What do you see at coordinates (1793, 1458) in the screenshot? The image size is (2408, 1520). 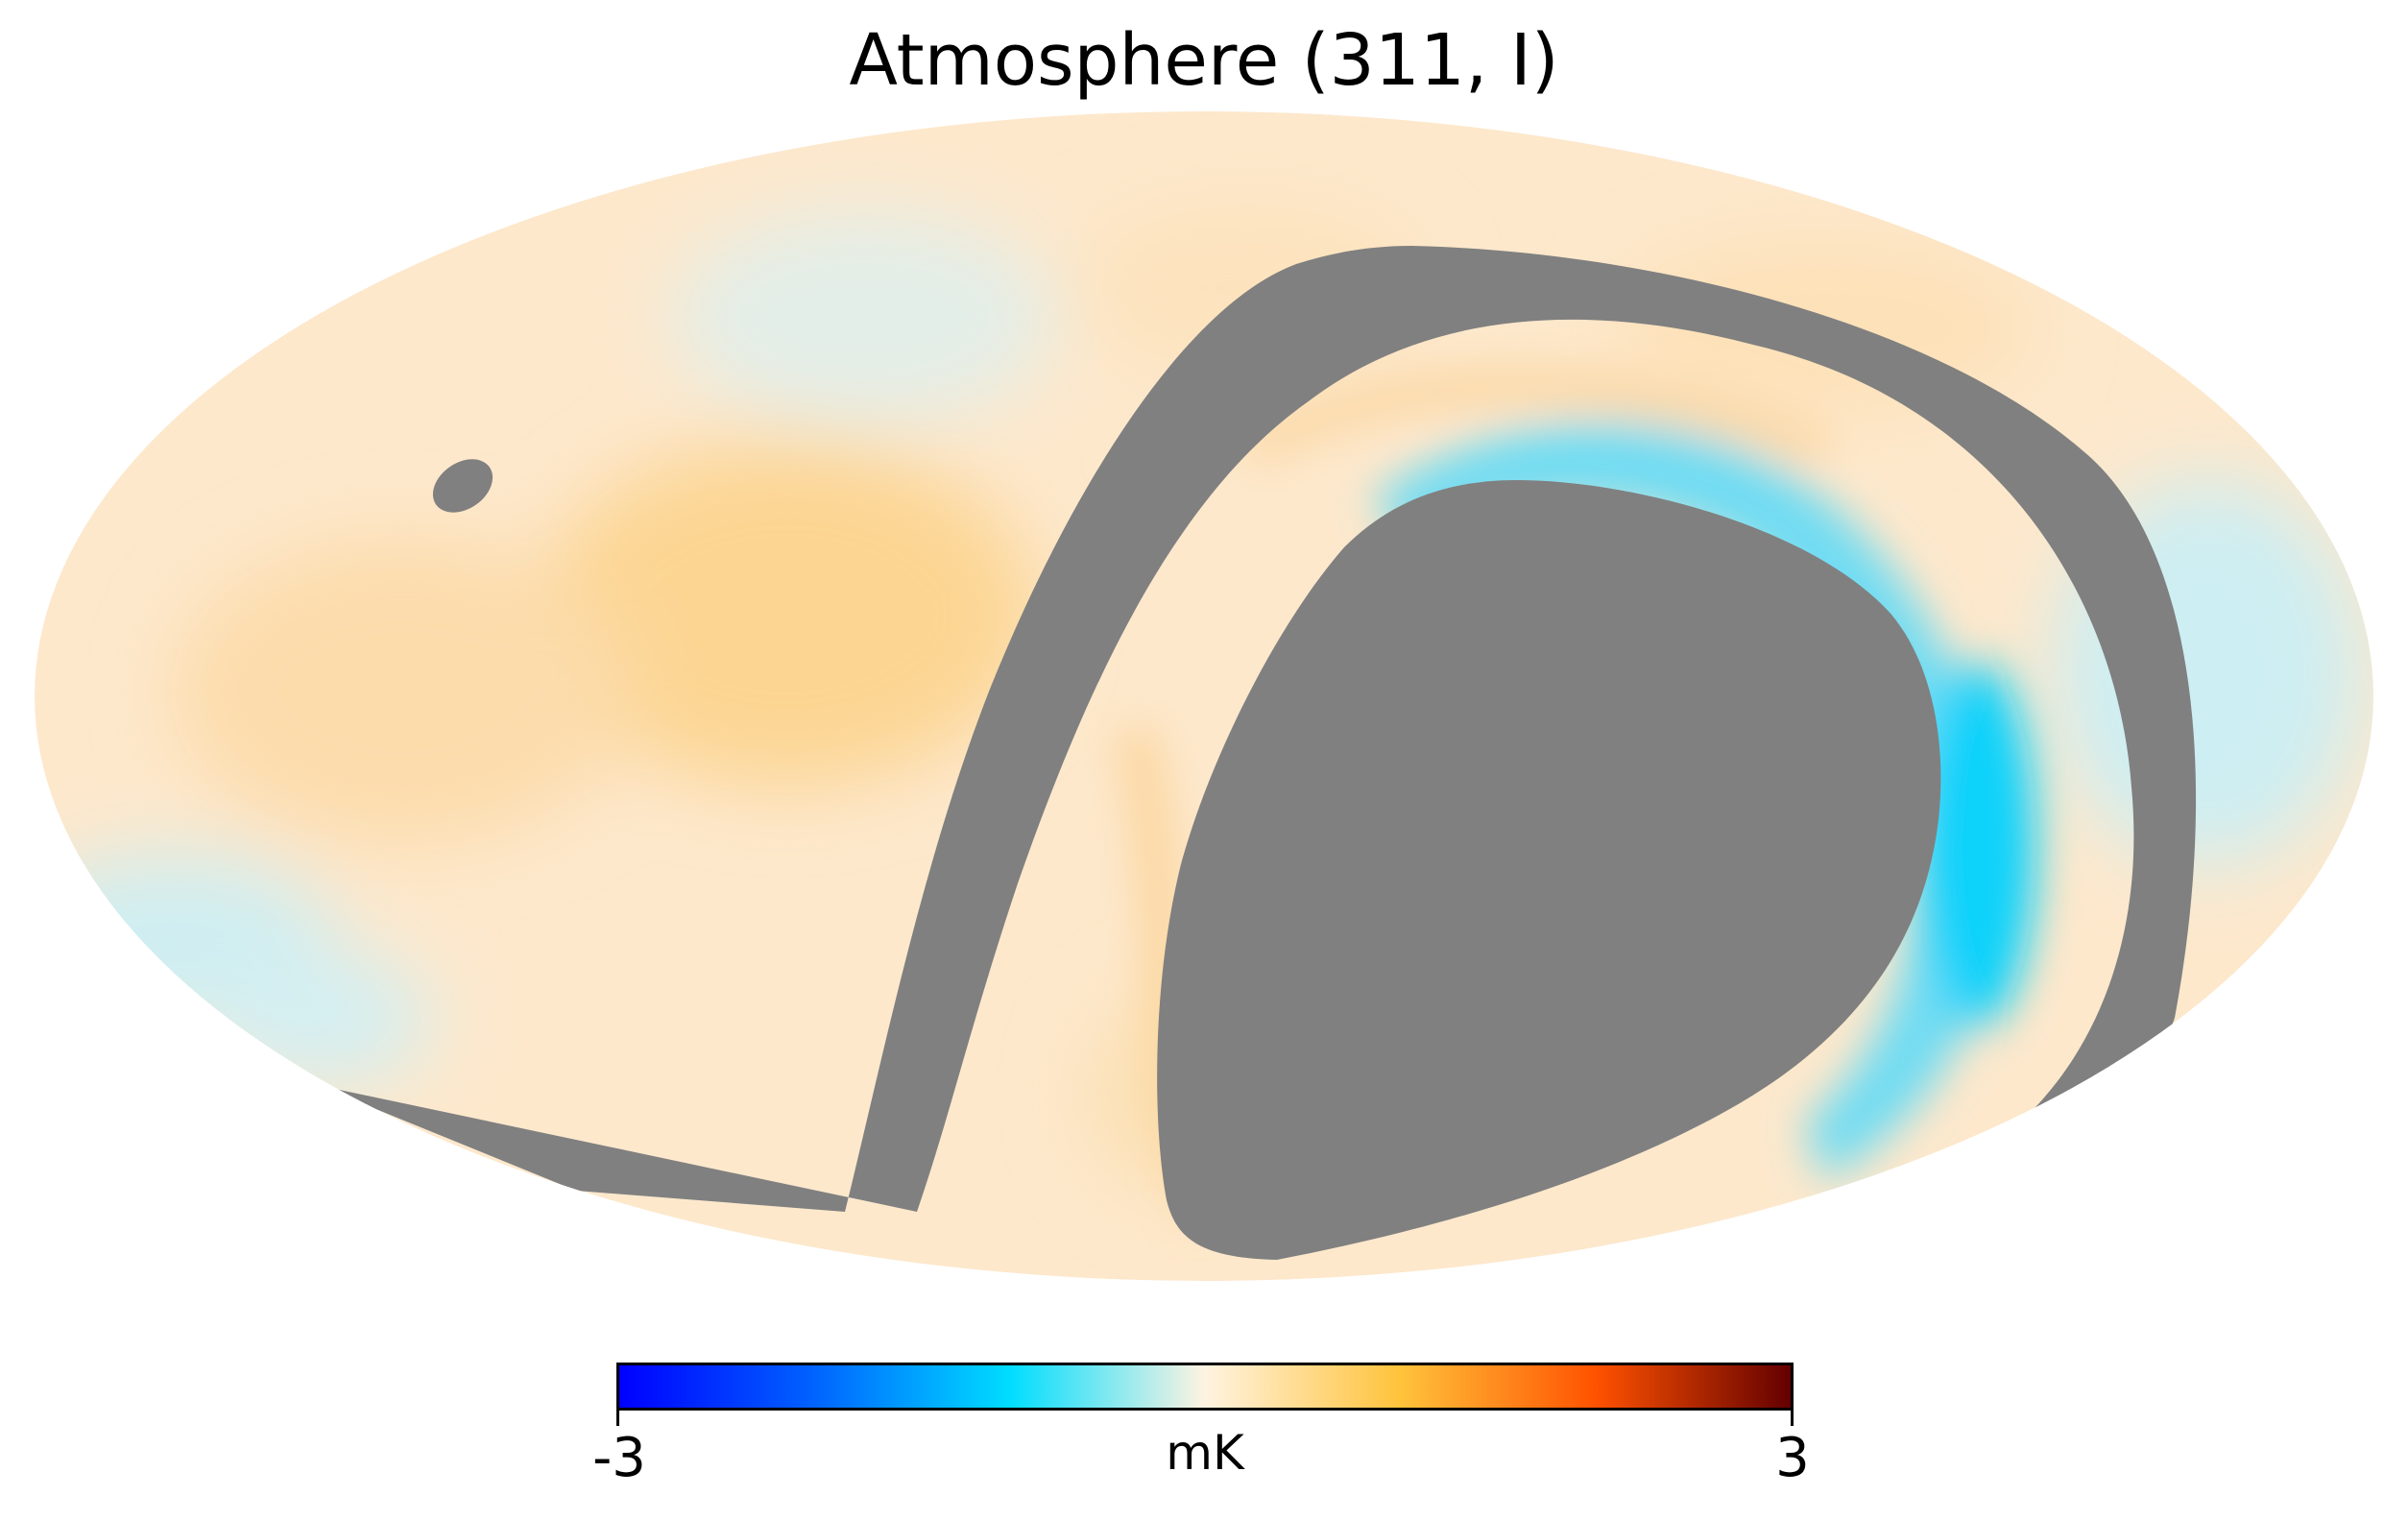 I see `colorbar-max-label: 3` at bounding box center [1793, 1458].